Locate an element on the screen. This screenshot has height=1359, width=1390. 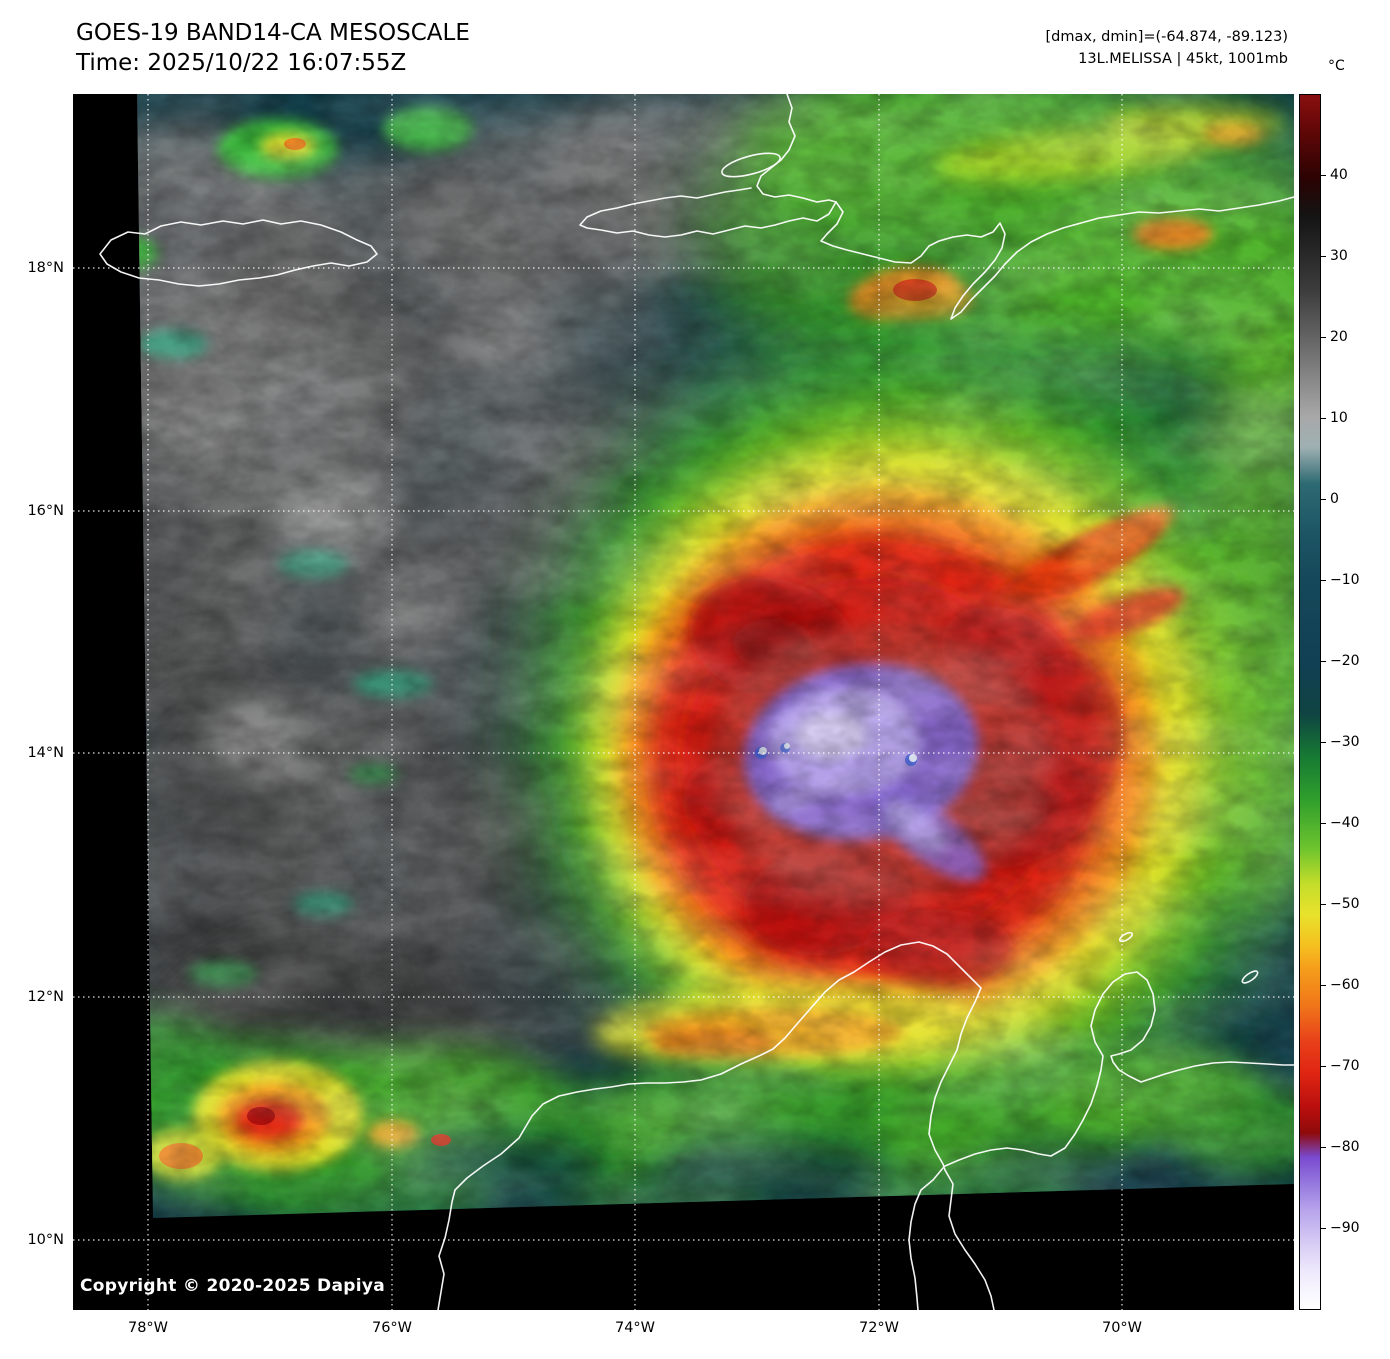
colorbar-tick: −30 is located at coordinates (1340, 742).